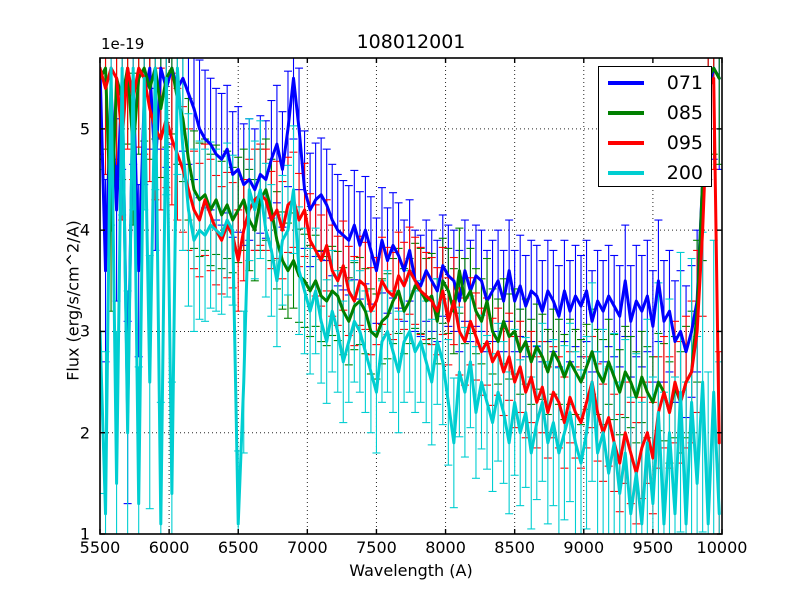 The height and width of the screenshot is (600, 800). What do you see at coordinates (84, 230) in the screenshot?
I see `y-tick-label-4: 4` at bounding box center [84, 230].